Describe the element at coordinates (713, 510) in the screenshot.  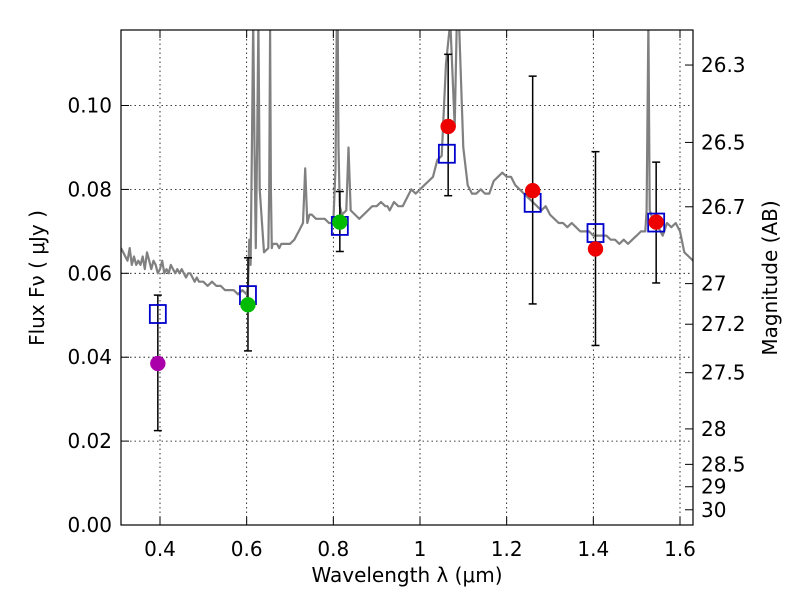
I see `y2-tick-label: 30` at that location.